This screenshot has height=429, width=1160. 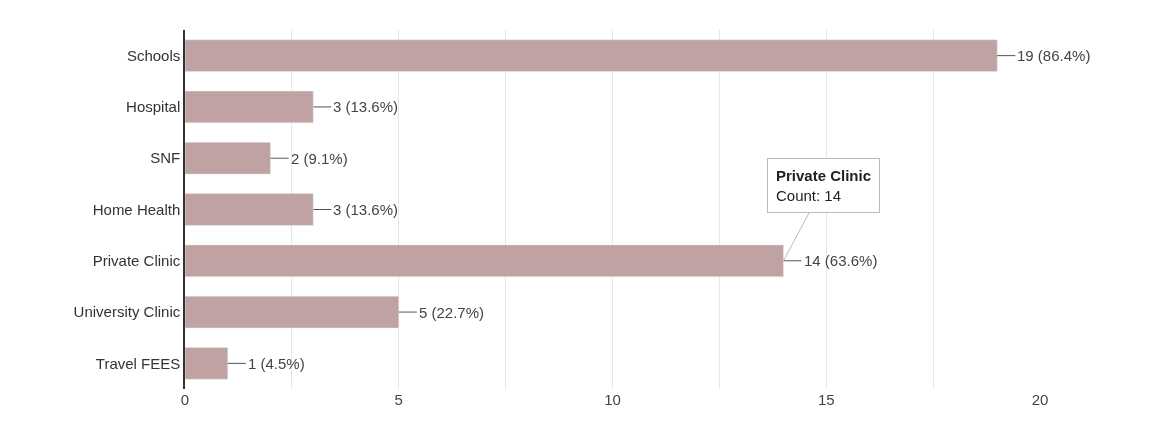 I want to click on x-tick-label: 0, so click(x=185, y=399).